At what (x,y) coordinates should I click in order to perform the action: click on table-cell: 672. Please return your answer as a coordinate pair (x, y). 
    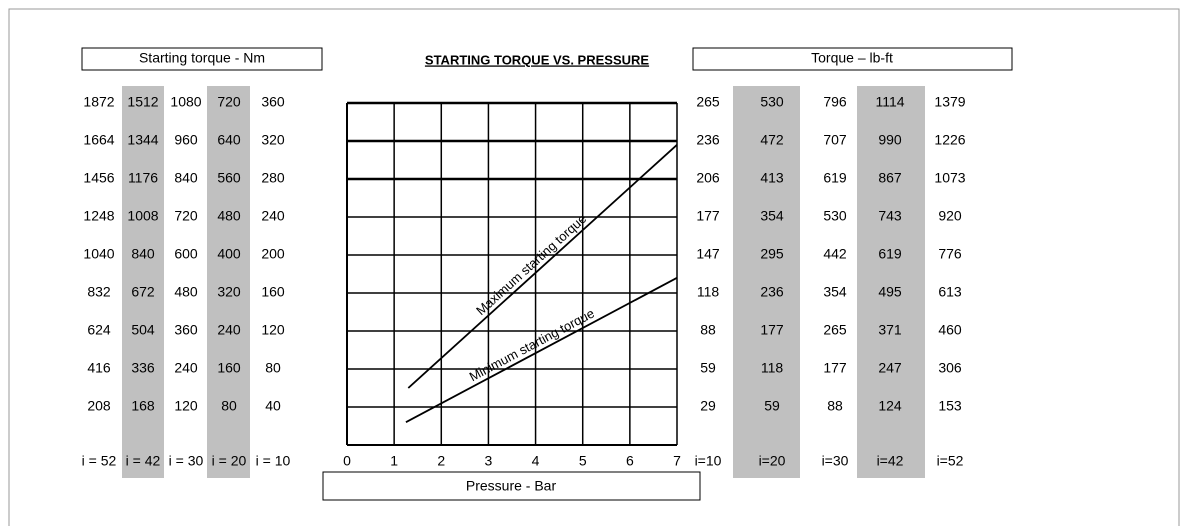
    Looking at the image, I should click on (143, 292).